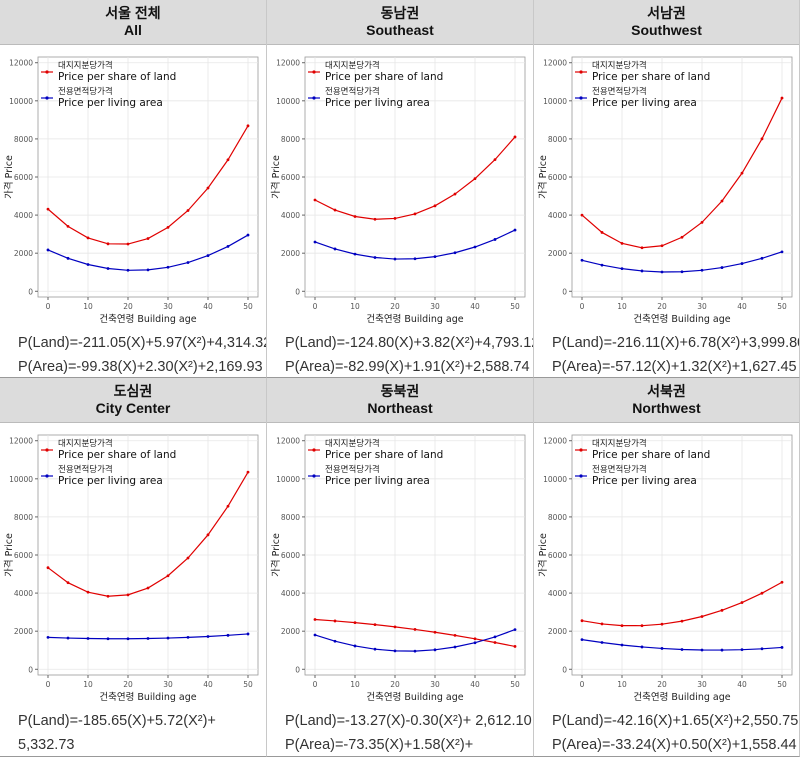 This screenshot has height=757, width=800. Describe the element at coordinates (666, 30) in the screenshot. I see `panel-subtitle: Southwest` at that location.